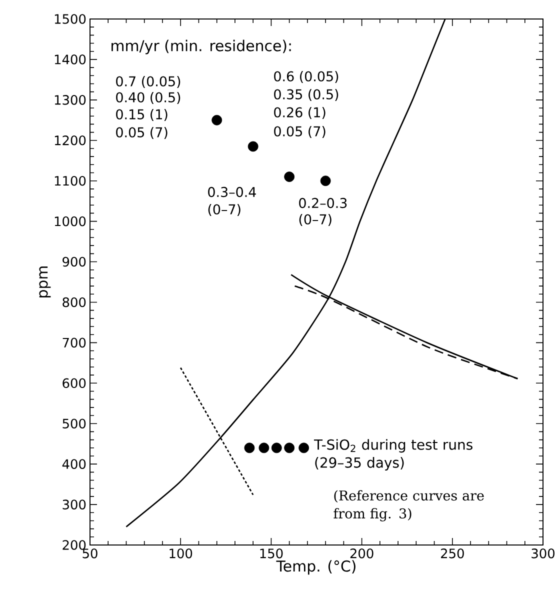  What do you see at coordinates (323, 203) in the screenshot?
I see `annotation: 0.2–0.3` at bounding box center [323, 203].